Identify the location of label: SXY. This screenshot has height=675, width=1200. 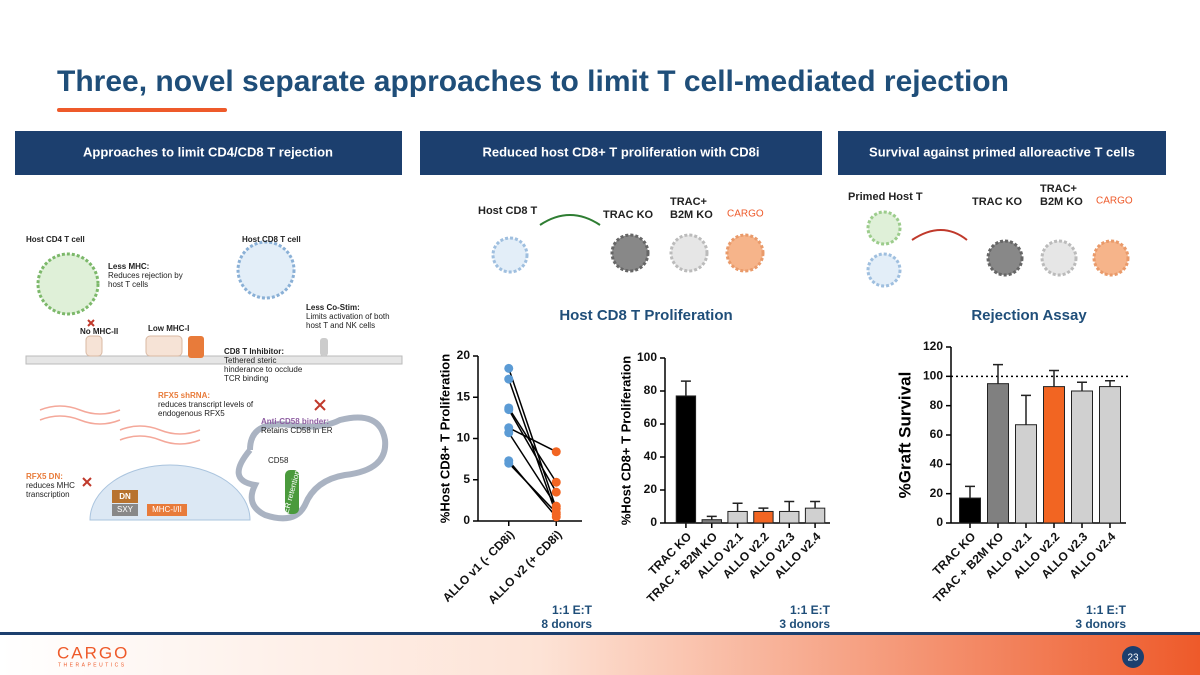
(125, 509).